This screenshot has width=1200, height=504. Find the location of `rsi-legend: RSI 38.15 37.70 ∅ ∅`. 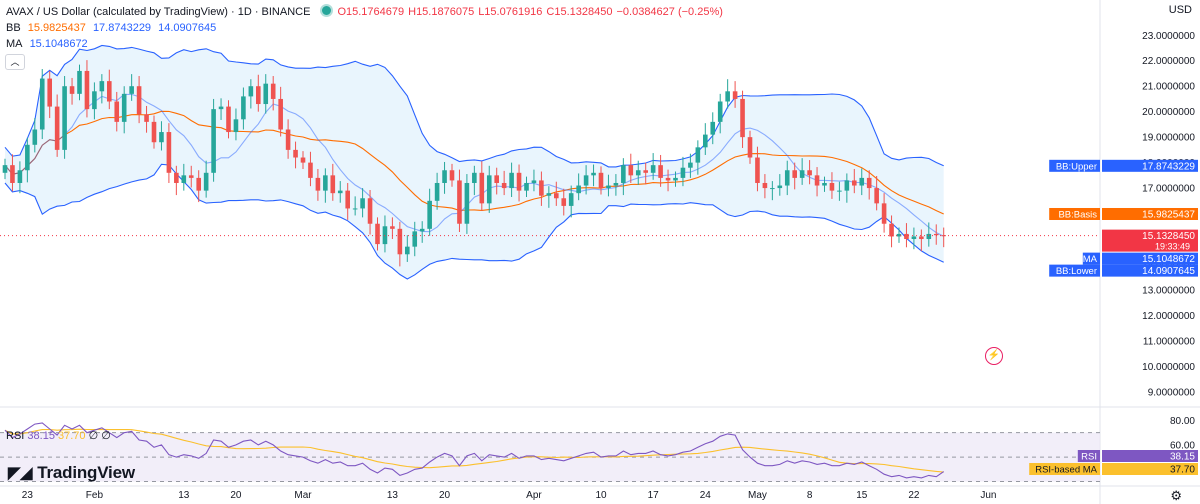

rsi-legend: RSI 38.15 37.70 ∅ ∅ is located at coordinates (58, 435).